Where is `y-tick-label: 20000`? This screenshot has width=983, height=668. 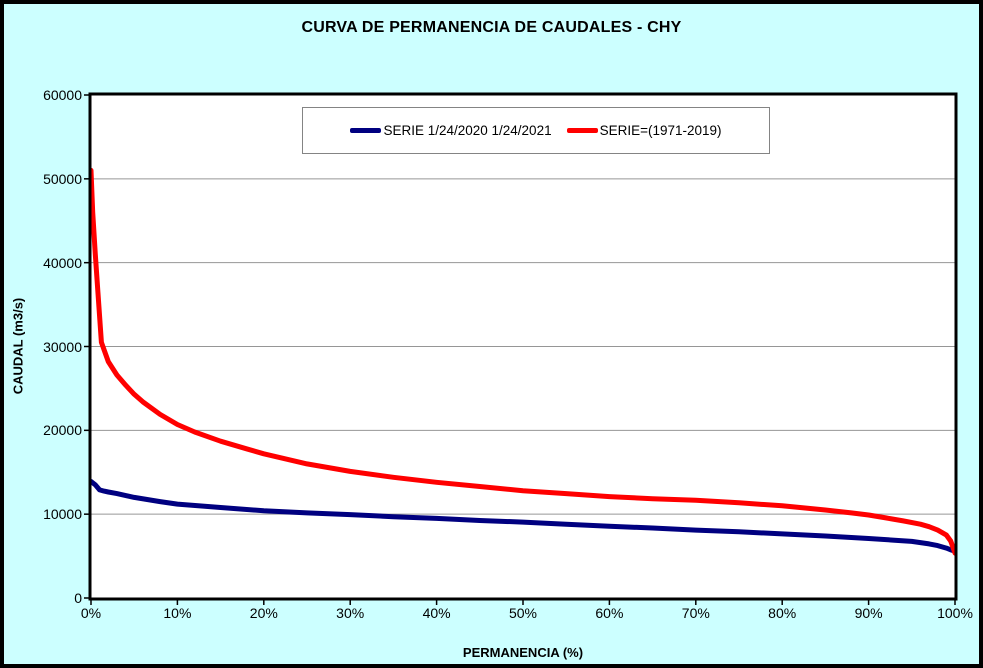 y-tick-label: 20000 is located at coordinates (62, 430).